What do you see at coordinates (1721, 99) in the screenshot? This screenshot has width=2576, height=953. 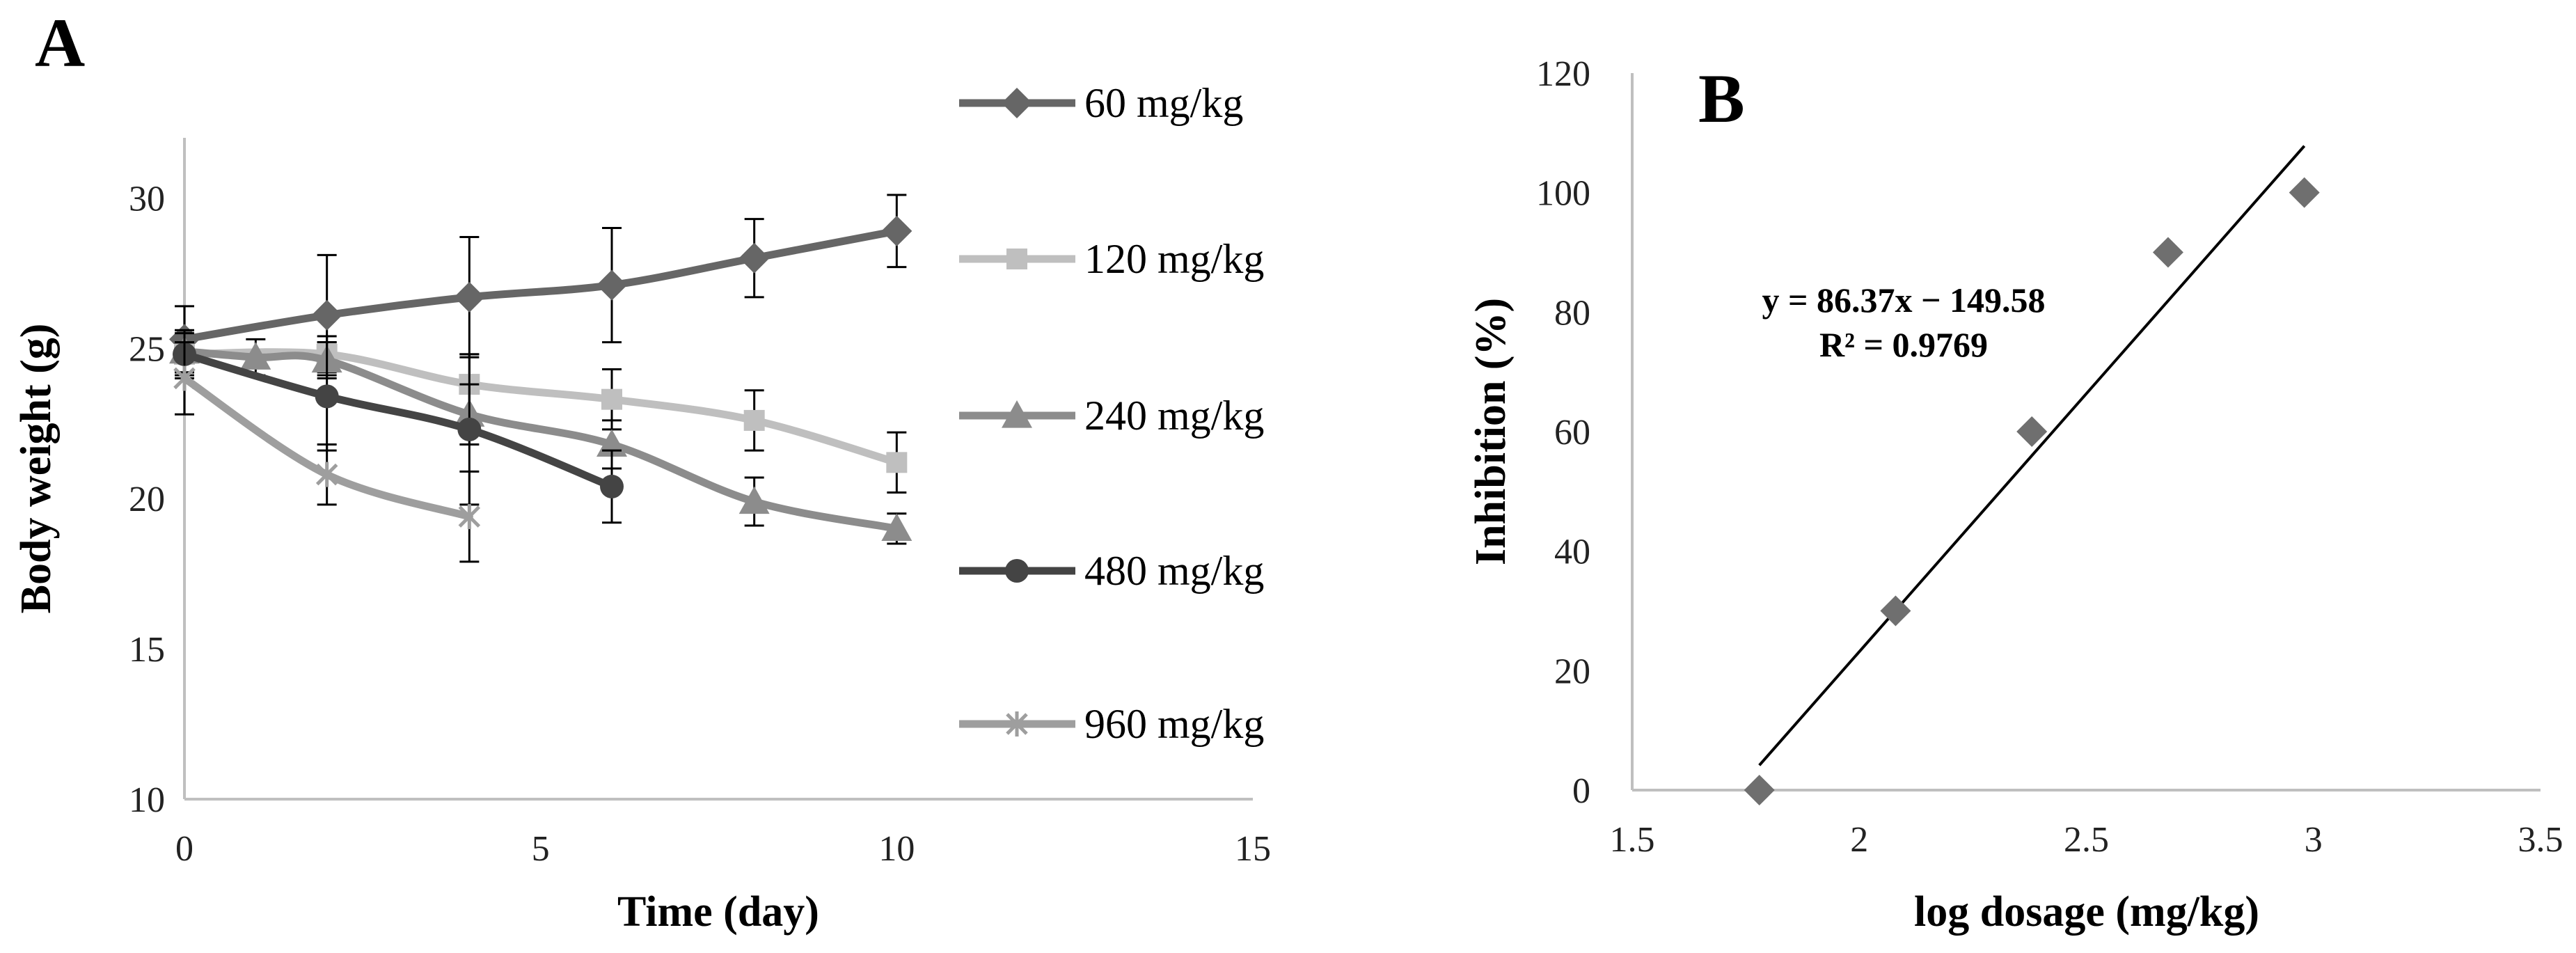 I see `panel-b-label: B` at bounding box center [1721, 99].